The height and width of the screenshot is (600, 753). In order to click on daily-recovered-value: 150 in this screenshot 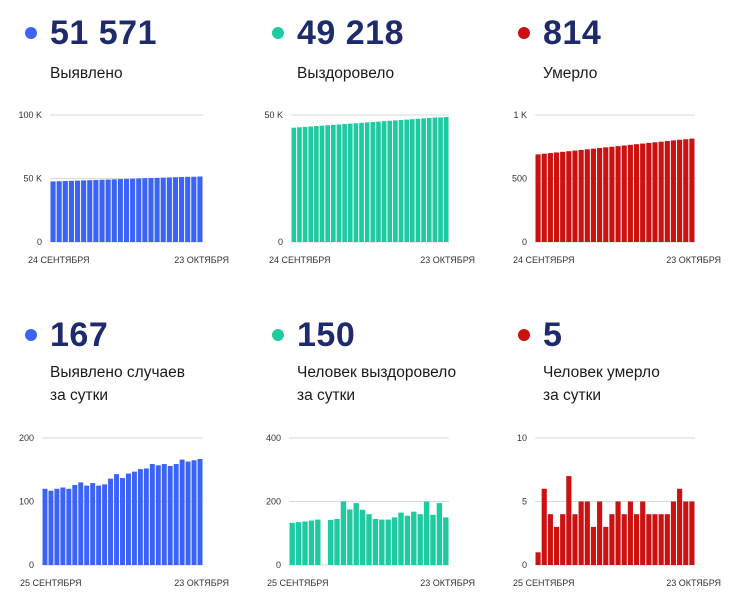, I will do `click(326, 335)`.